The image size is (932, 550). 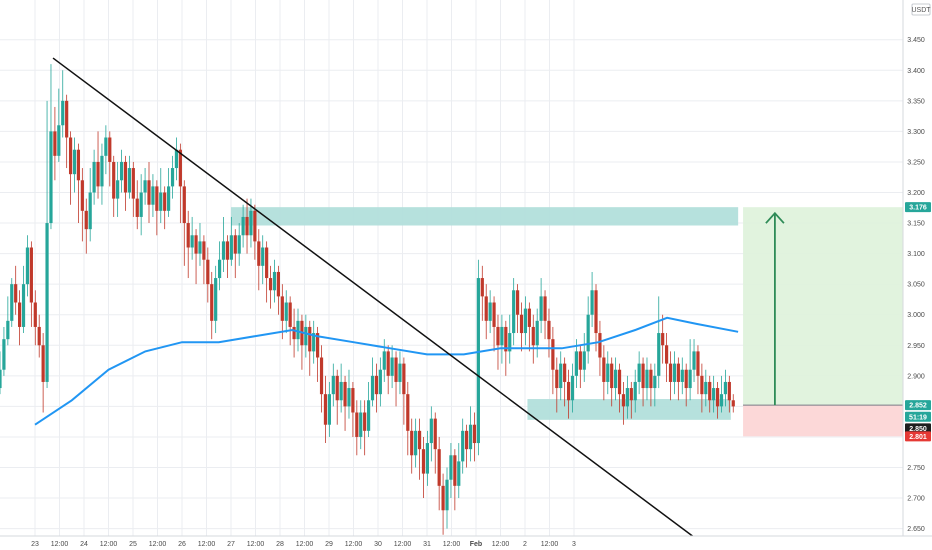 I want to click on price-tick-label: 3.050, so click(x=916, y=285).